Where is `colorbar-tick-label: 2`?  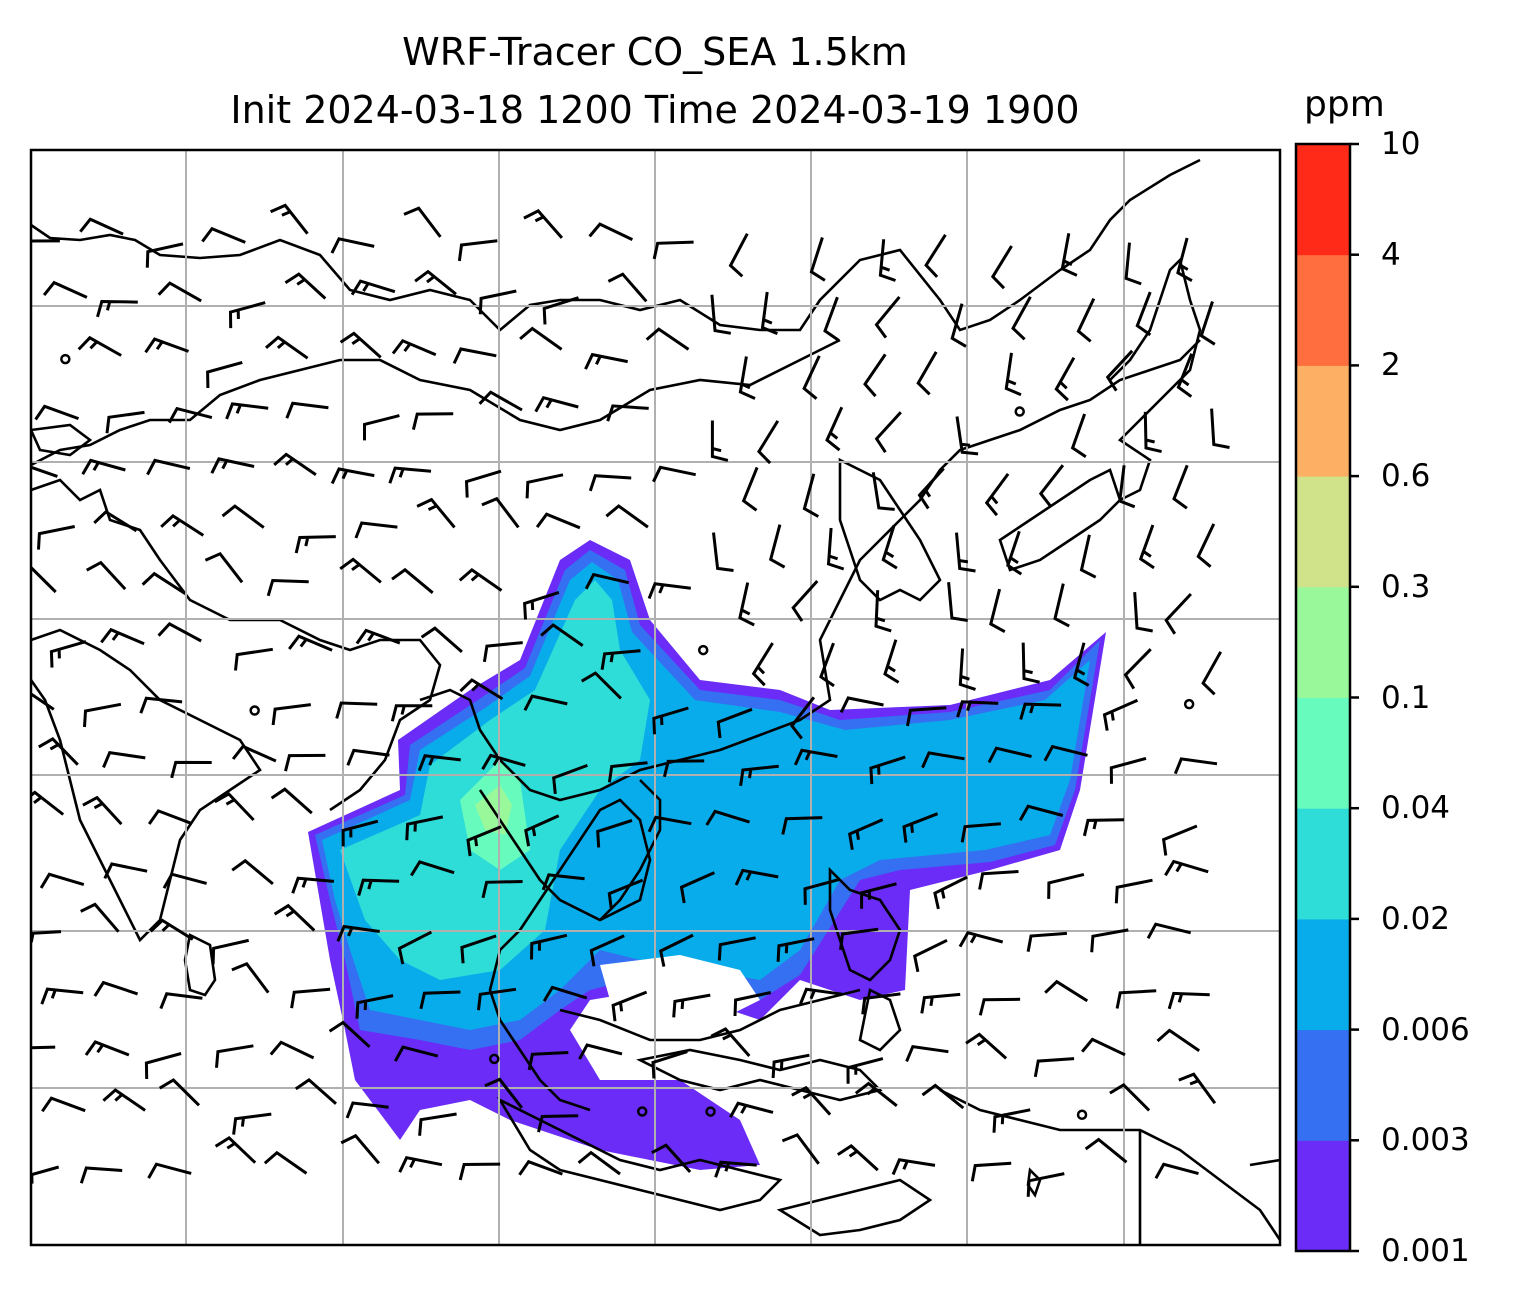 colorbar-tick-label: 2 is located at coordinates (1391, 365).